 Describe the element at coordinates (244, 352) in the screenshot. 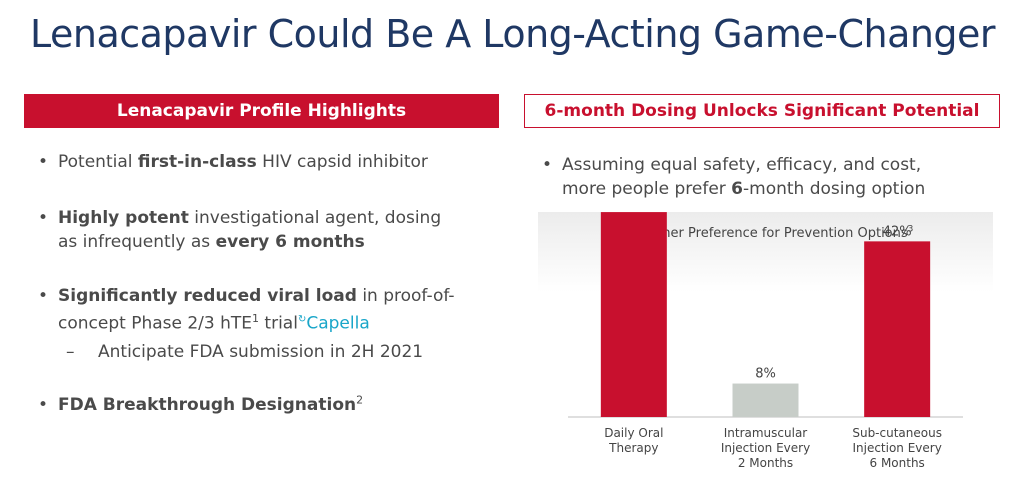

I see `sub-bullet-fda-submission: Anticipate FDA submission in 2H 2021` at that location.